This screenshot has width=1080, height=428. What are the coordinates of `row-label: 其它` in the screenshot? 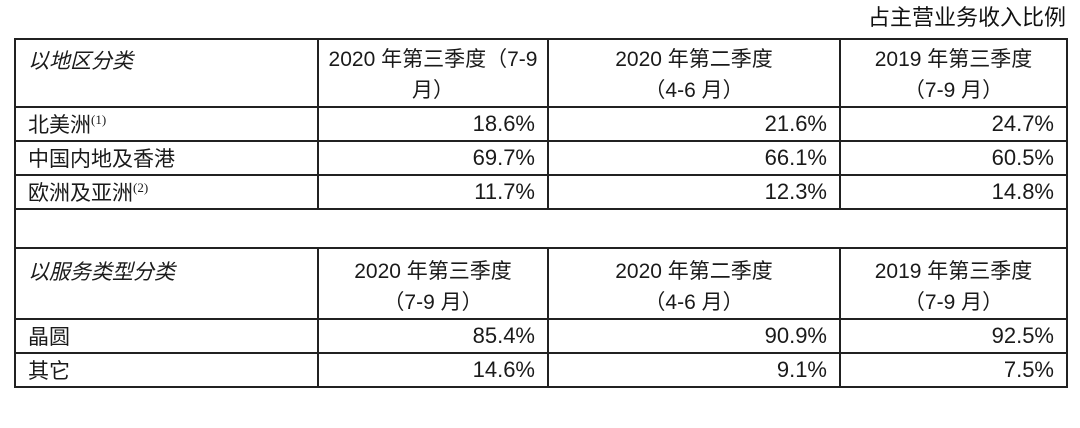 It's located at (166, 370).